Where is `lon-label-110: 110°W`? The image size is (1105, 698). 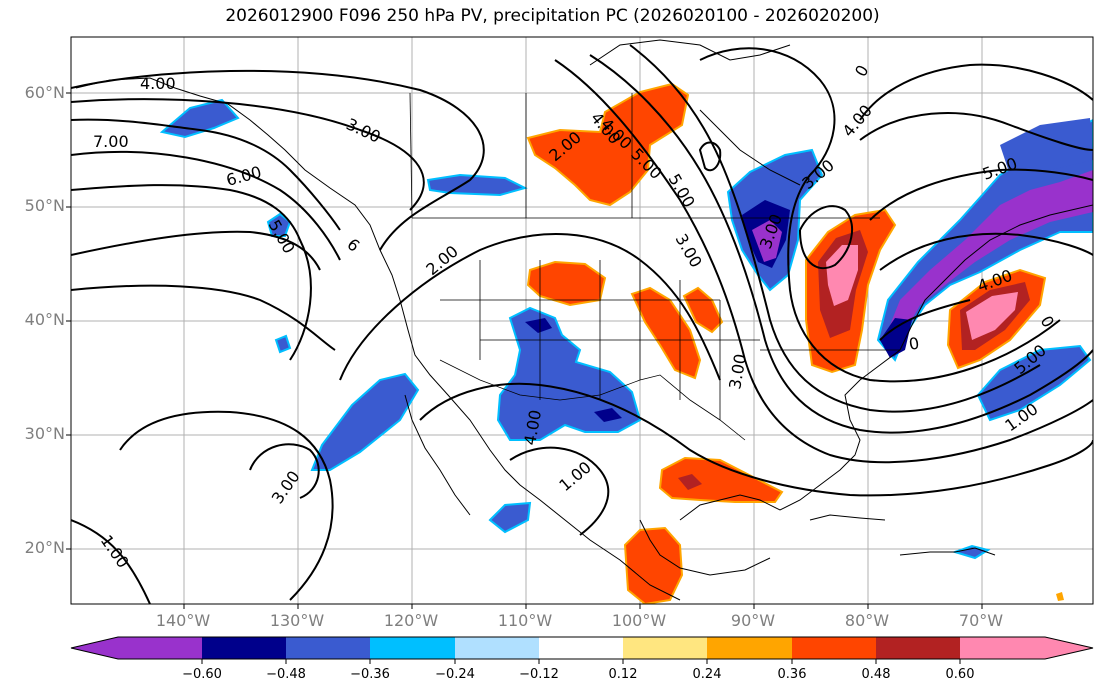
lon-label-110: 110°W is located at coordinates (525, 620).